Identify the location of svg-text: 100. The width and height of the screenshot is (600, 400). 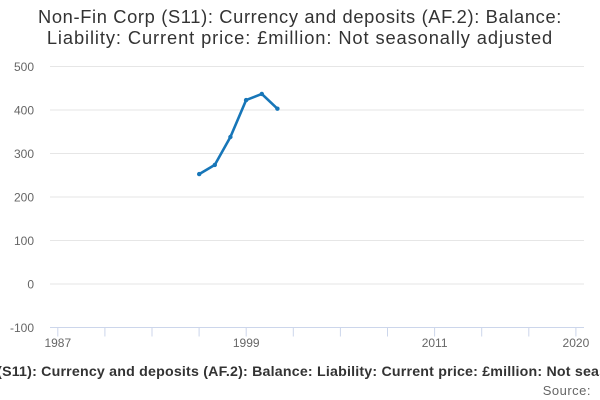
(24, 241).